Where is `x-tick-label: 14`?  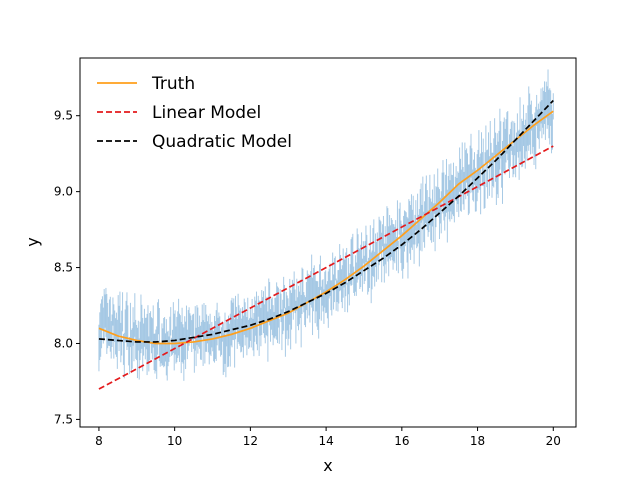
x-tick-label: 14 is located at coordinates (325, 441).